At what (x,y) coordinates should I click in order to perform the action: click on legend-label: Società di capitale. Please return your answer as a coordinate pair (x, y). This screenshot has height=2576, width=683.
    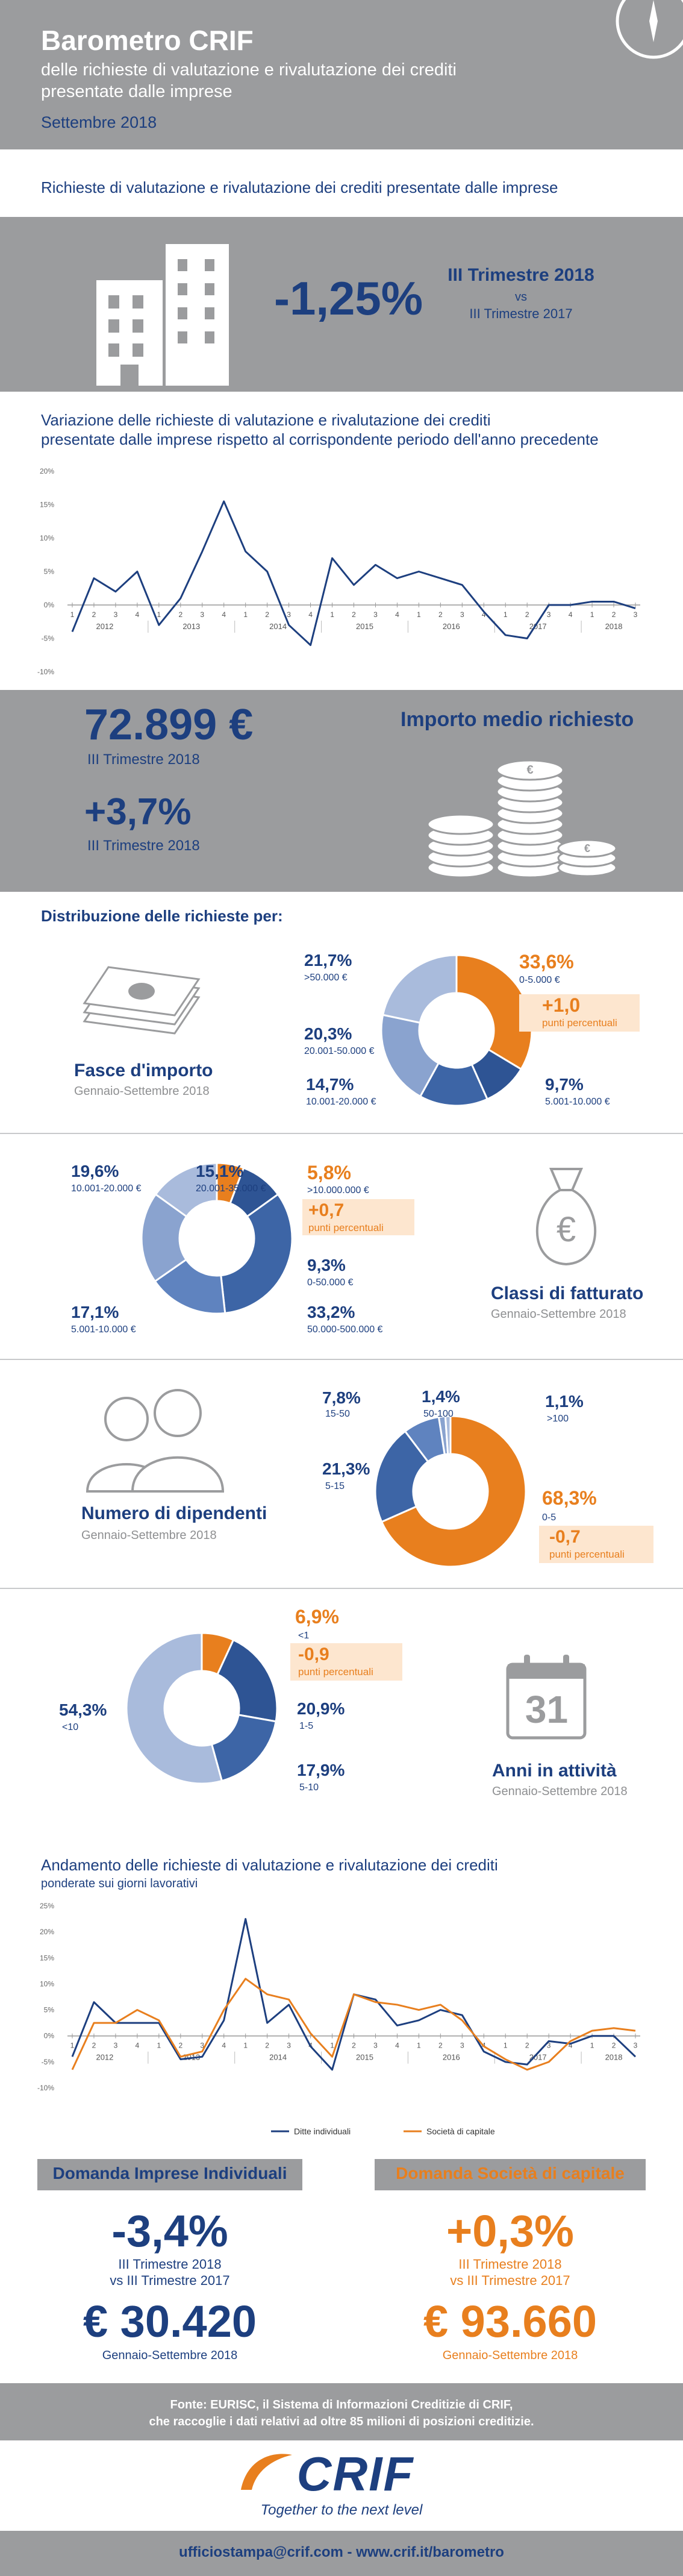
    Looking at the image, I should click on (460, 2131).